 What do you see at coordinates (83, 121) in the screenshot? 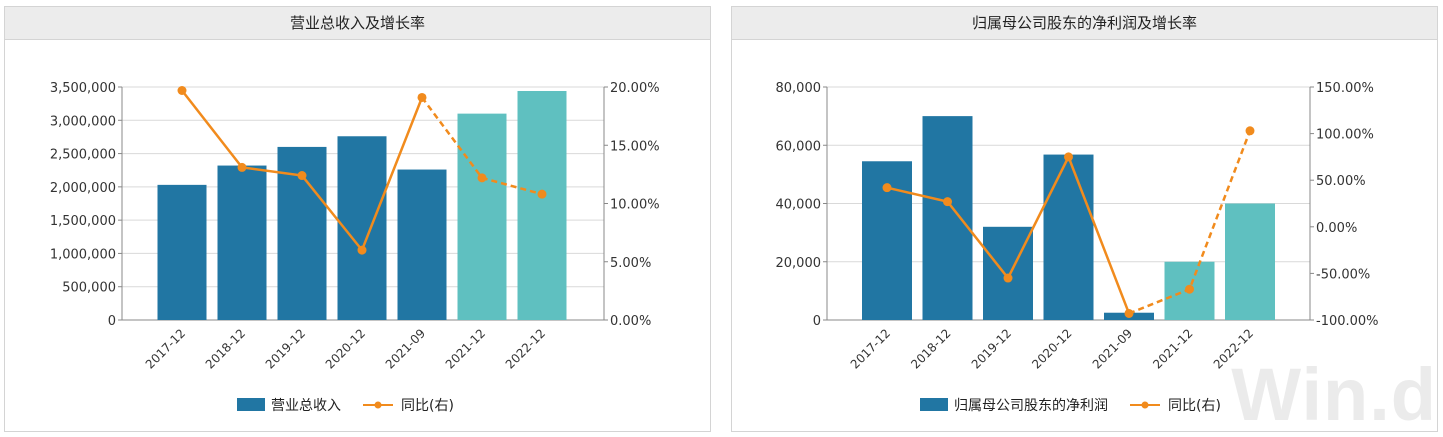
I see `y-tick-label-left: 3,000,000` at bounding box center [83, 121].